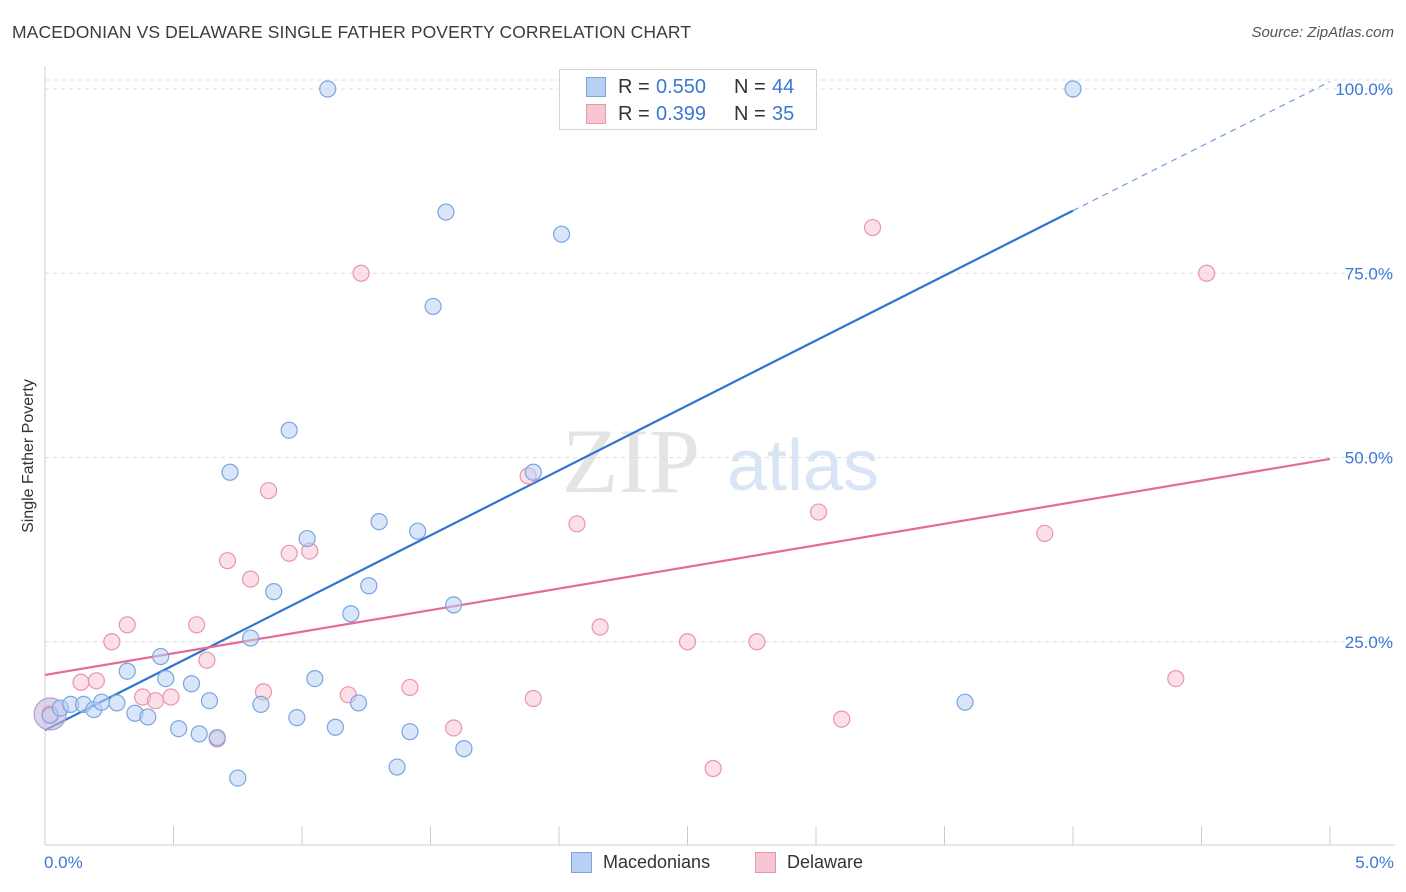 The width and height of the screenshot is (1406, 892). Describe the element at coordinates (803, 466) in the screenshot. I see `watermark-atlas: atlas` at that location.